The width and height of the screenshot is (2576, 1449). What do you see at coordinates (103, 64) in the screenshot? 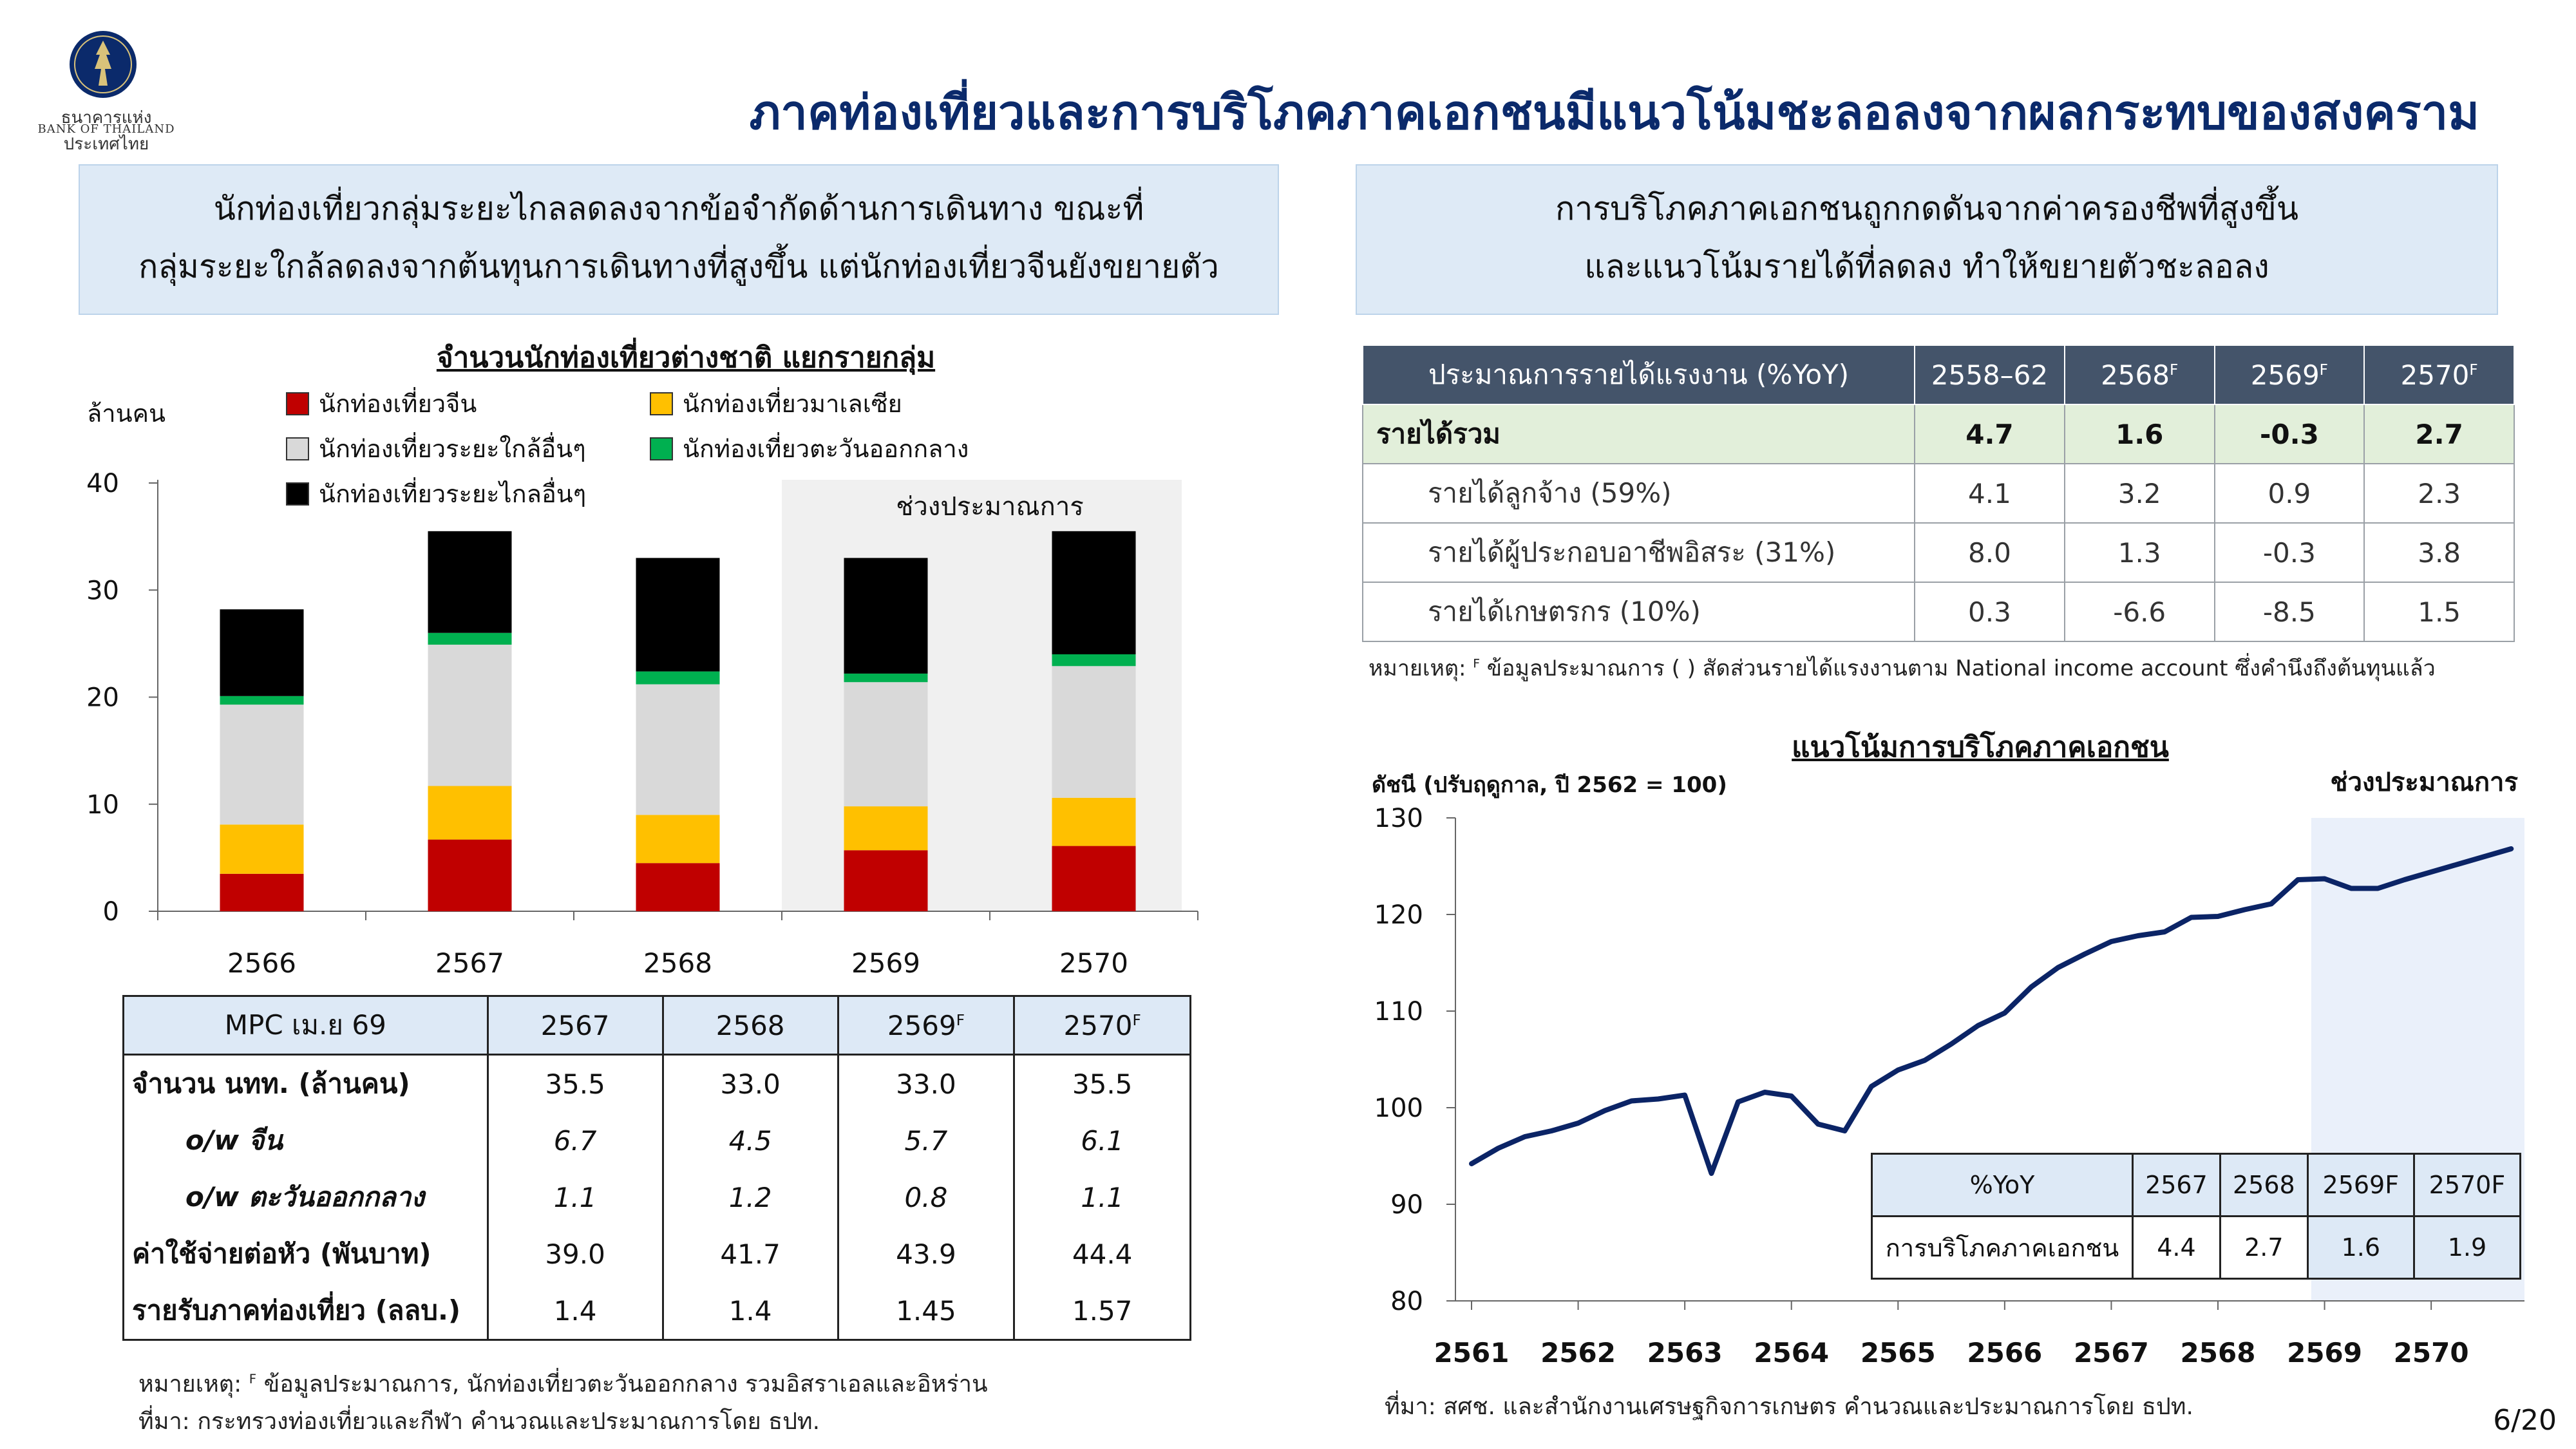
I see `bot-logo` at bounding box center [103, 64].